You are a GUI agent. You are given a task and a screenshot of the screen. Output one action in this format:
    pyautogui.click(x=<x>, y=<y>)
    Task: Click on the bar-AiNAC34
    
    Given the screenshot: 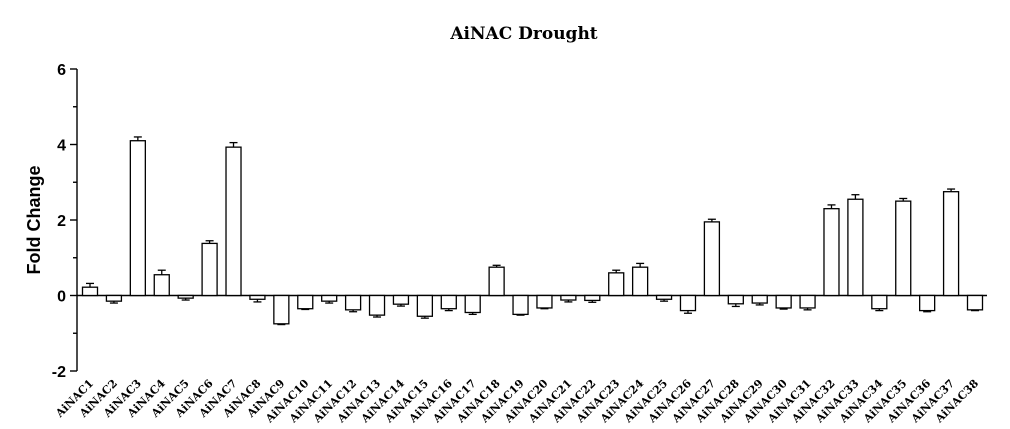 What is the action you would take?
    pyautogui.click(x=879, y=302)
    